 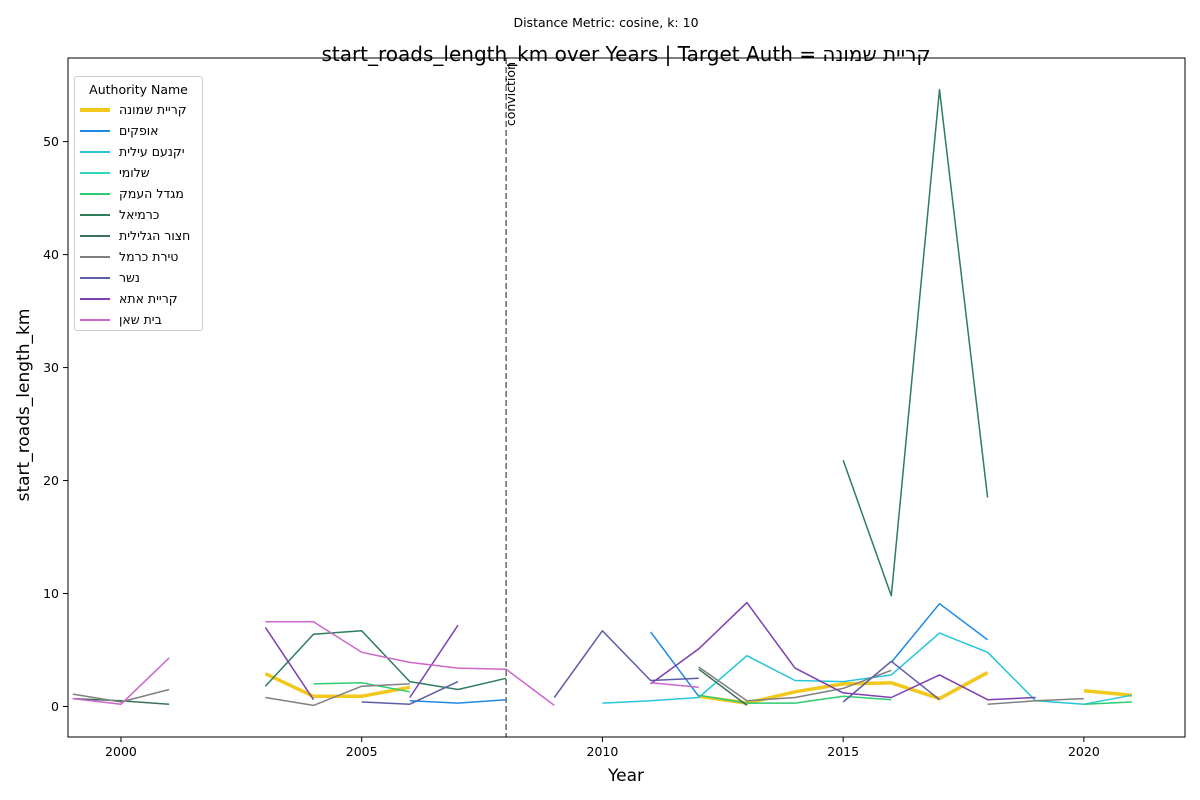 What do you see at coordinates (134, 172) in the screenshot?
I see `legend-label: שלומי` at bounding box center [134, 172].